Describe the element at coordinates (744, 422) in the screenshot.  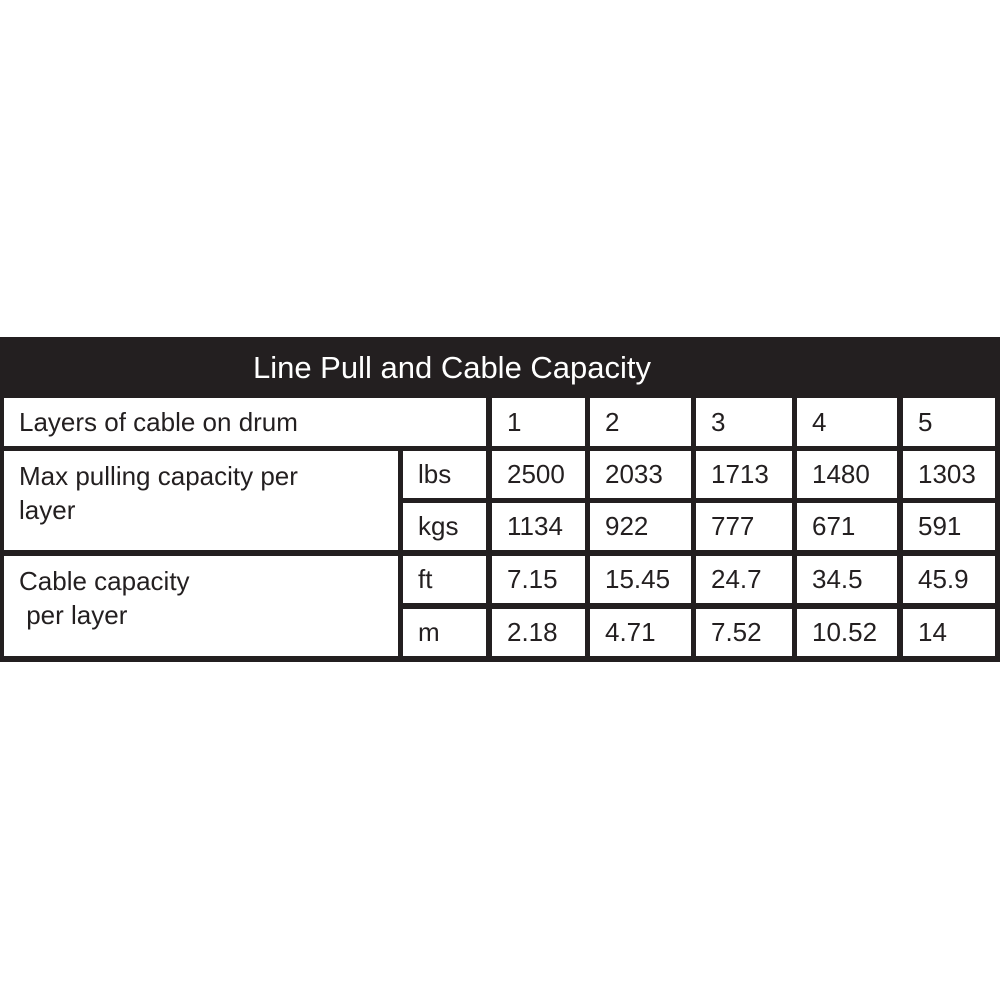
I see `layer-number: 3` at that location.